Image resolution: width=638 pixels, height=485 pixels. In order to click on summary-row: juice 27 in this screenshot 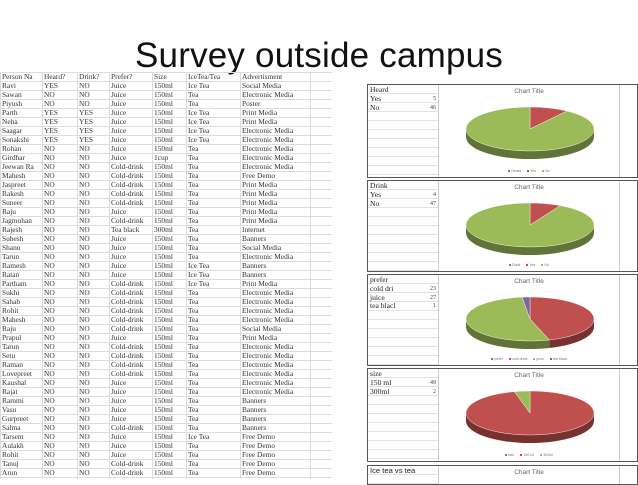, I will do `click(403, 297)`.